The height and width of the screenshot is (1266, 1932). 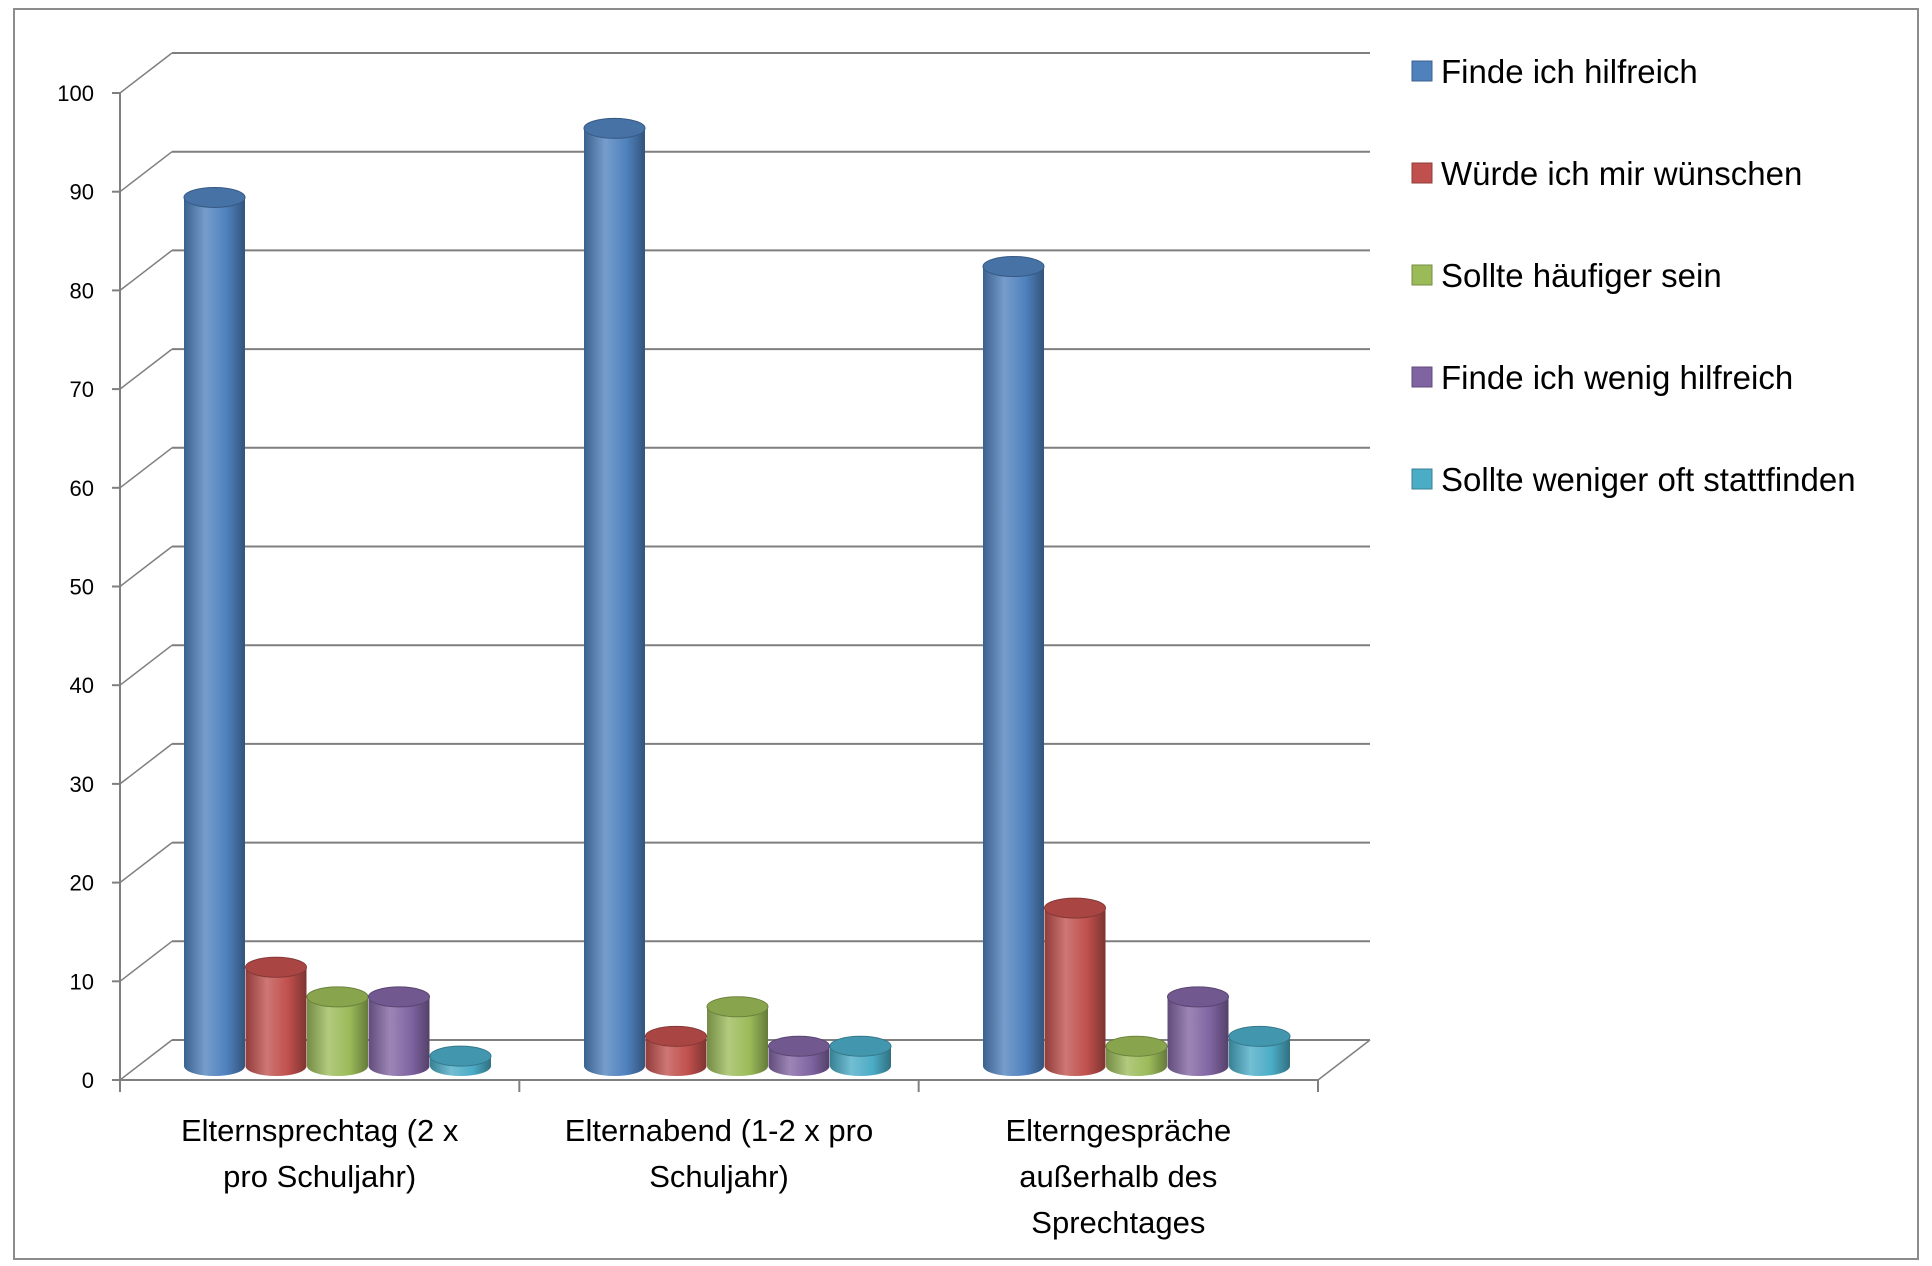 What do you see at coordinates (75, 93) in the screenshot?
I see `y-tick-label: 100` at bounding box center [75, 93].